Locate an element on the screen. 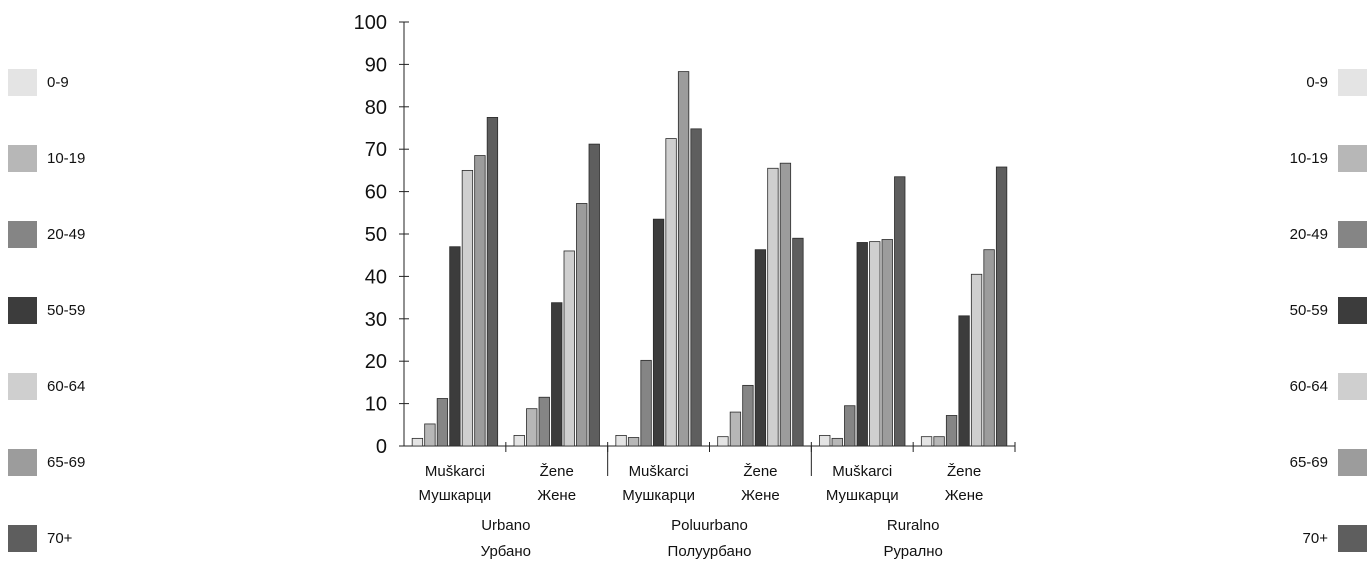 The height and width of the screenshot is (563, 1367). y-tick-label: 40 is located at coordinates (376, 277).